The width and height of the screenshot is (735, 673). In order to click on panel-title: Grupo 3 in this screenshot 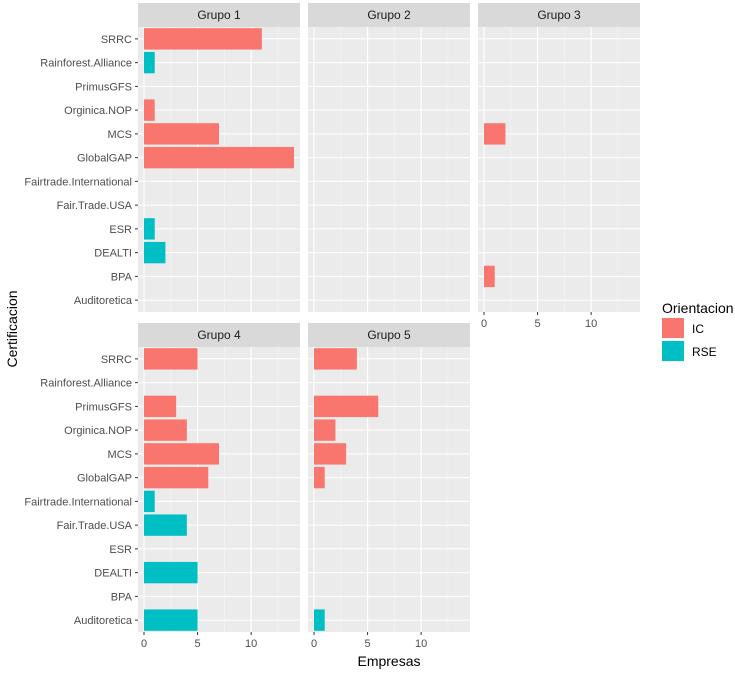, I will do `click(559, 15)`.